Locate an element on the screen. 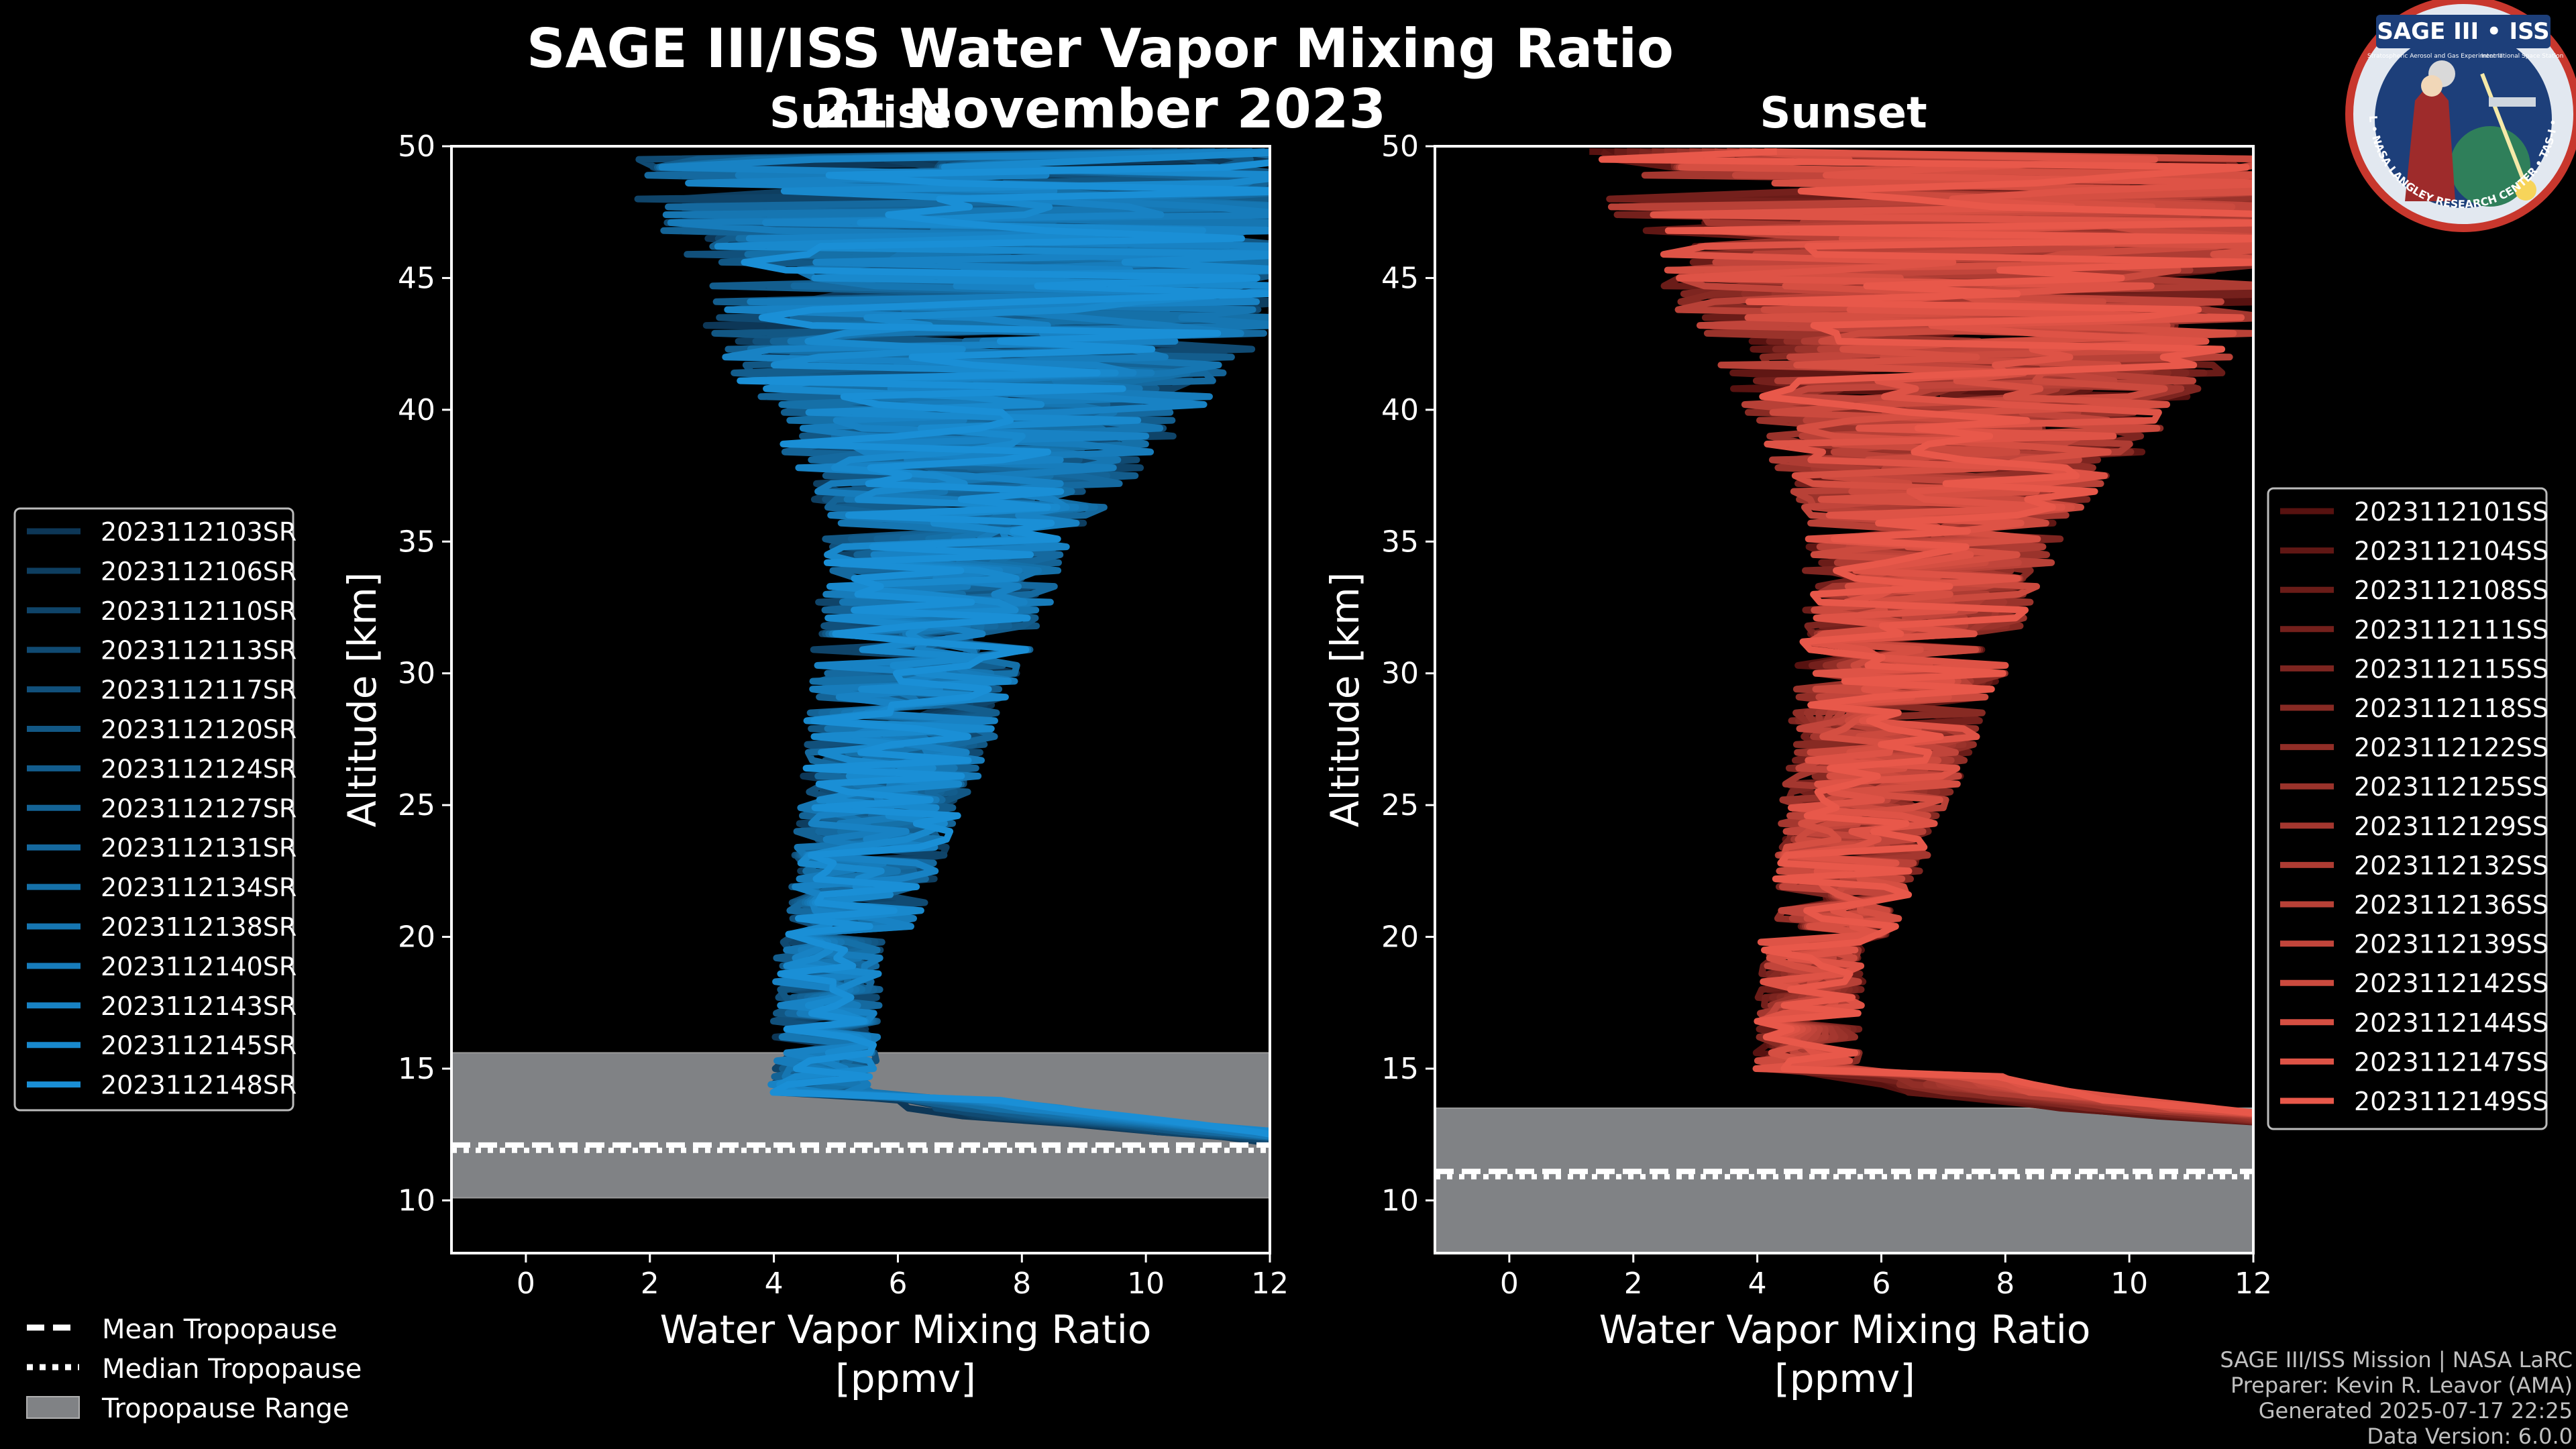 The image size is (2576, 1449). ss-y-tick-label: 20 is located at coordinates (1400, 937).